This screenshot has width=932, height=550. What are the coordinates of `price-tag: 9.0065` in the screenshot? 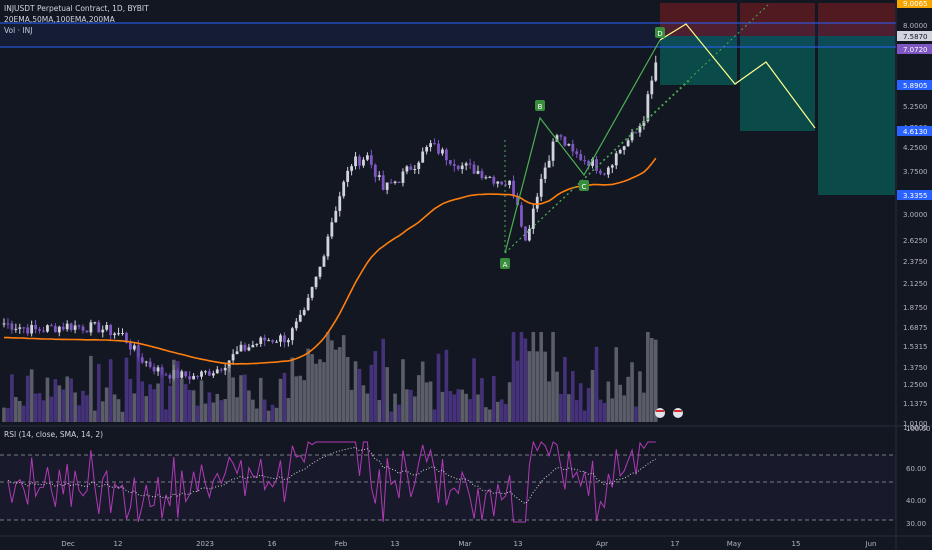 It's located at (915, 4).